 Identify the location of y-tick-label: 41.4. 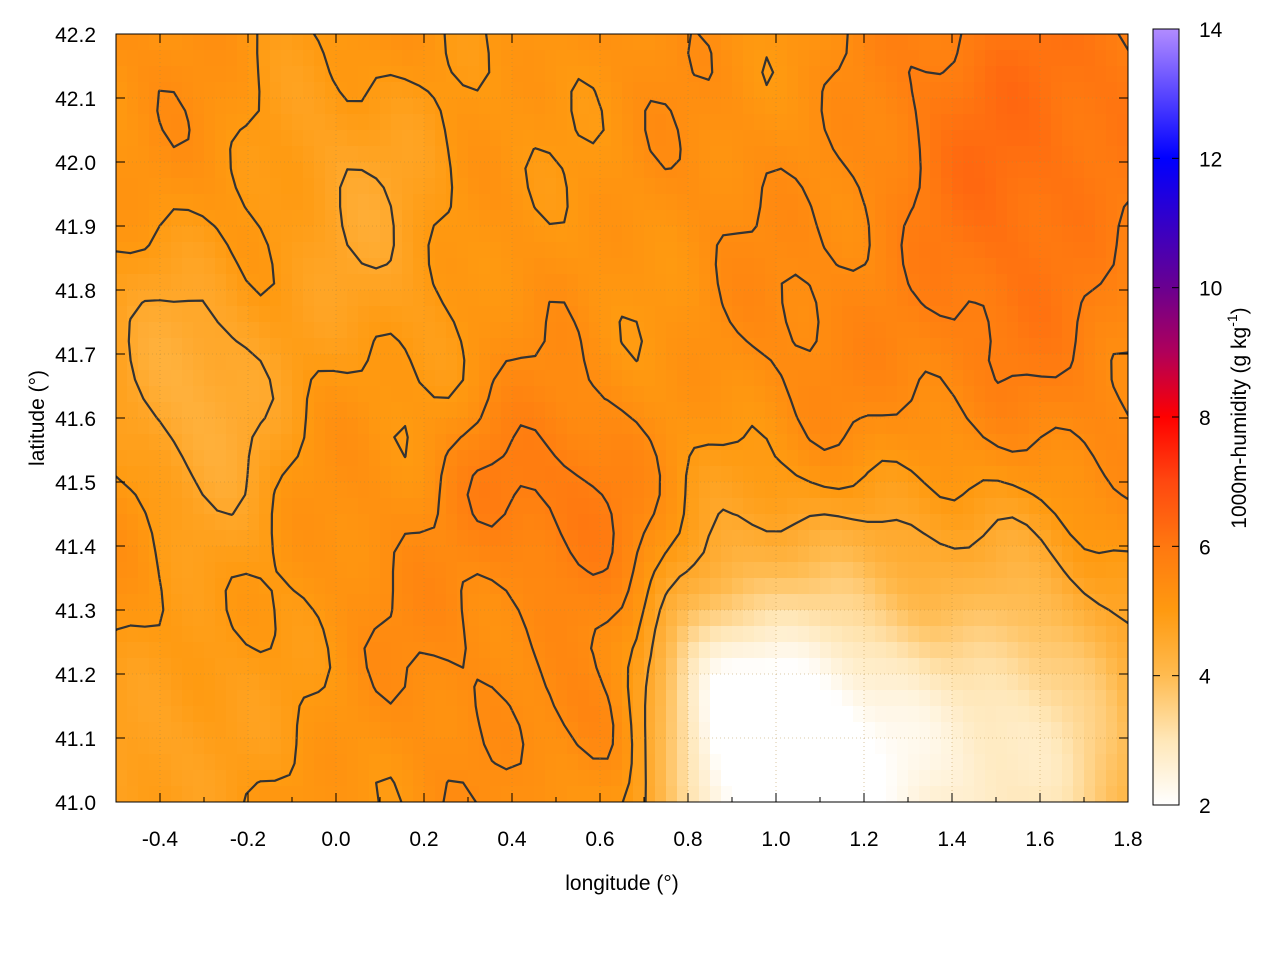
(75, 547).